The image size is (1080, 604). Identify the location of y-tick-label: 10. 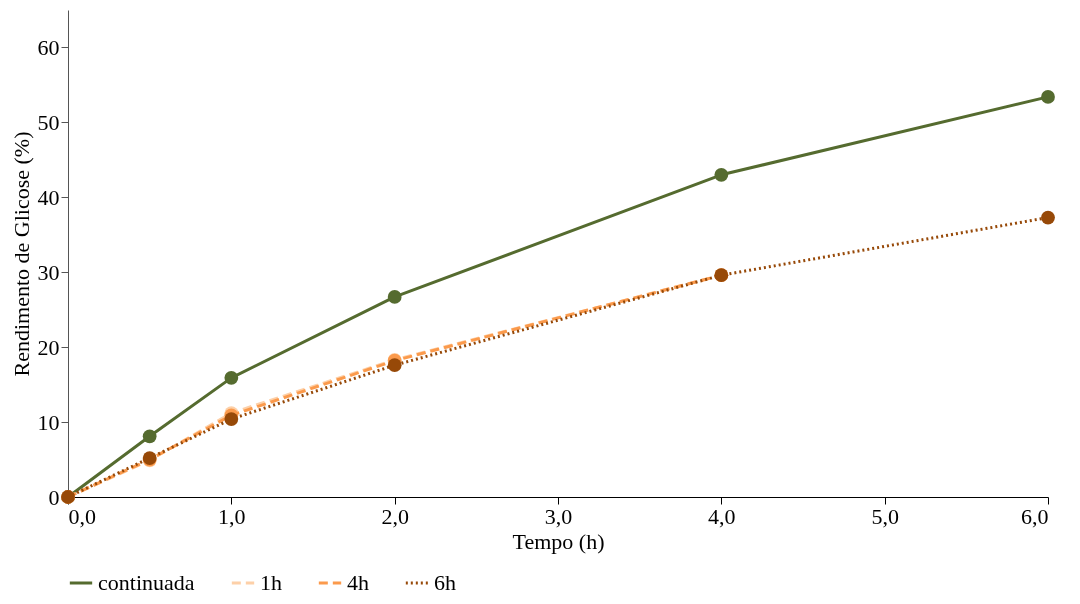
(48, 422).